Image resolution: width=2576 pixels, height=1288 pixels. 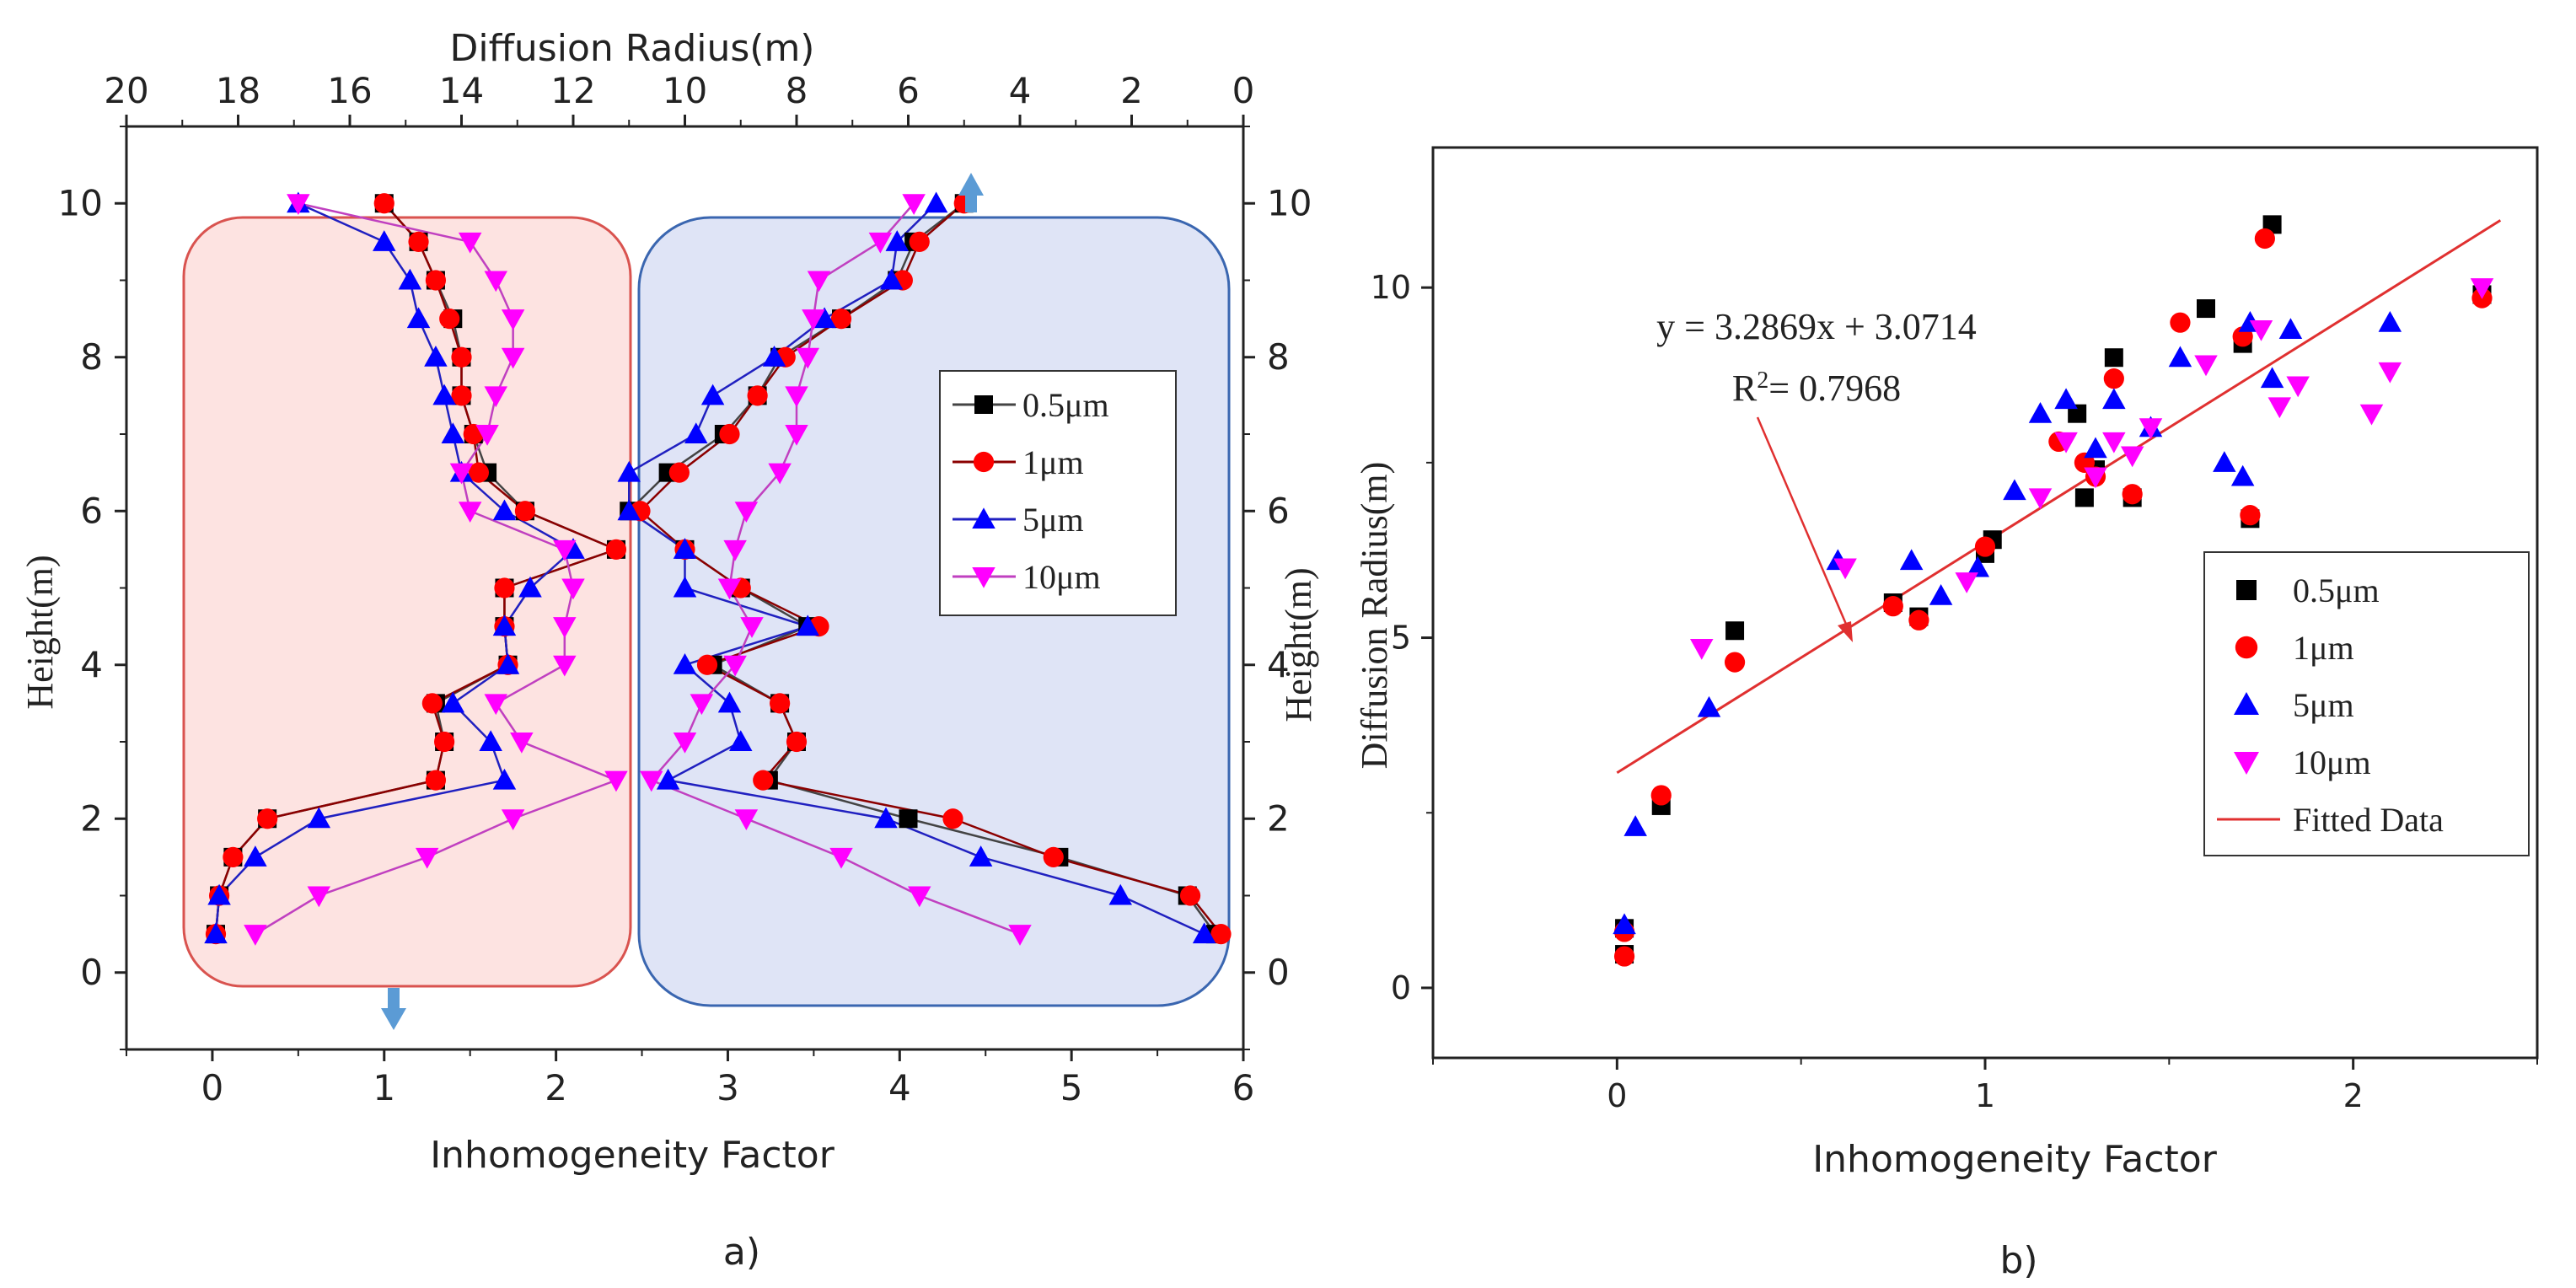 What do you see at coordinates (572, 90) in the screenshot?
I see `a-top-x-tick-label: 12` at bounding box center [572, 90].